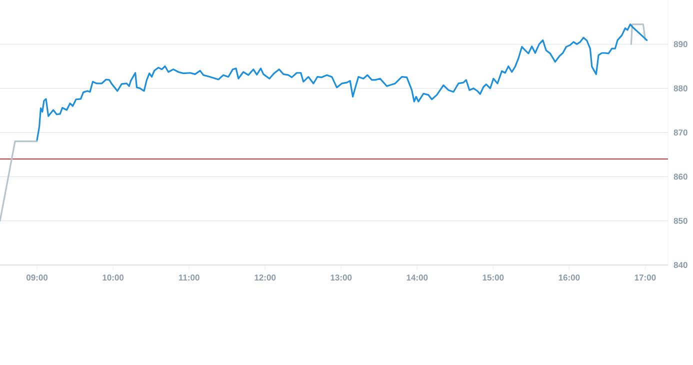 This screenshot has height=365, width=693. What do you see at coordinates (37, 277) in the screenshot?
I see `x-tick-label: 09:00` at bounding box center [37, 277].